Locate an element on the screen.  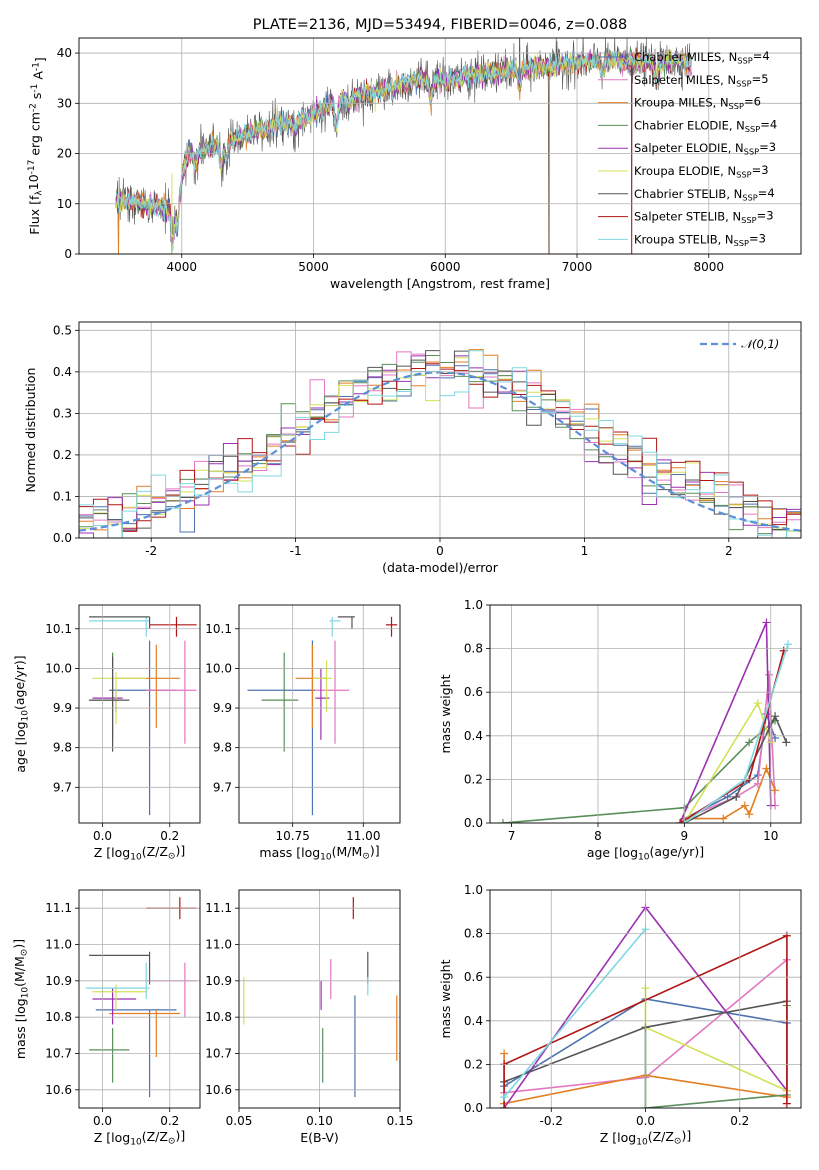
x-axis-label: mass [log10​(M/M⊙​)] is located at coordinates (319, 853).